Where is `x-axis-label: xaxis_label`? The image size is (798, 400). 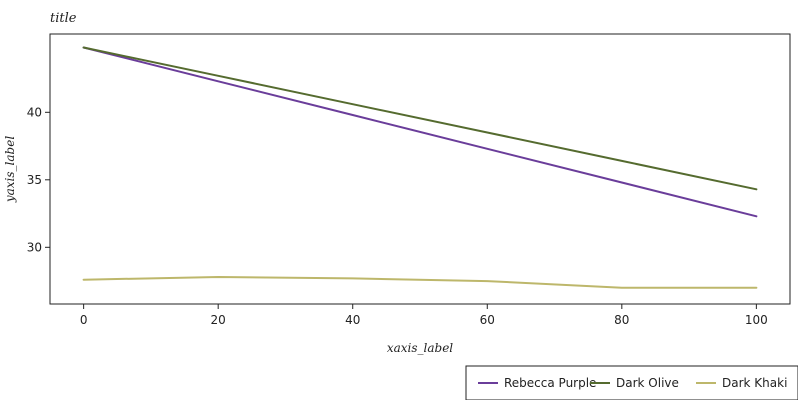 x-axis-label: xaxis_label is located at coordinates (420, 348).